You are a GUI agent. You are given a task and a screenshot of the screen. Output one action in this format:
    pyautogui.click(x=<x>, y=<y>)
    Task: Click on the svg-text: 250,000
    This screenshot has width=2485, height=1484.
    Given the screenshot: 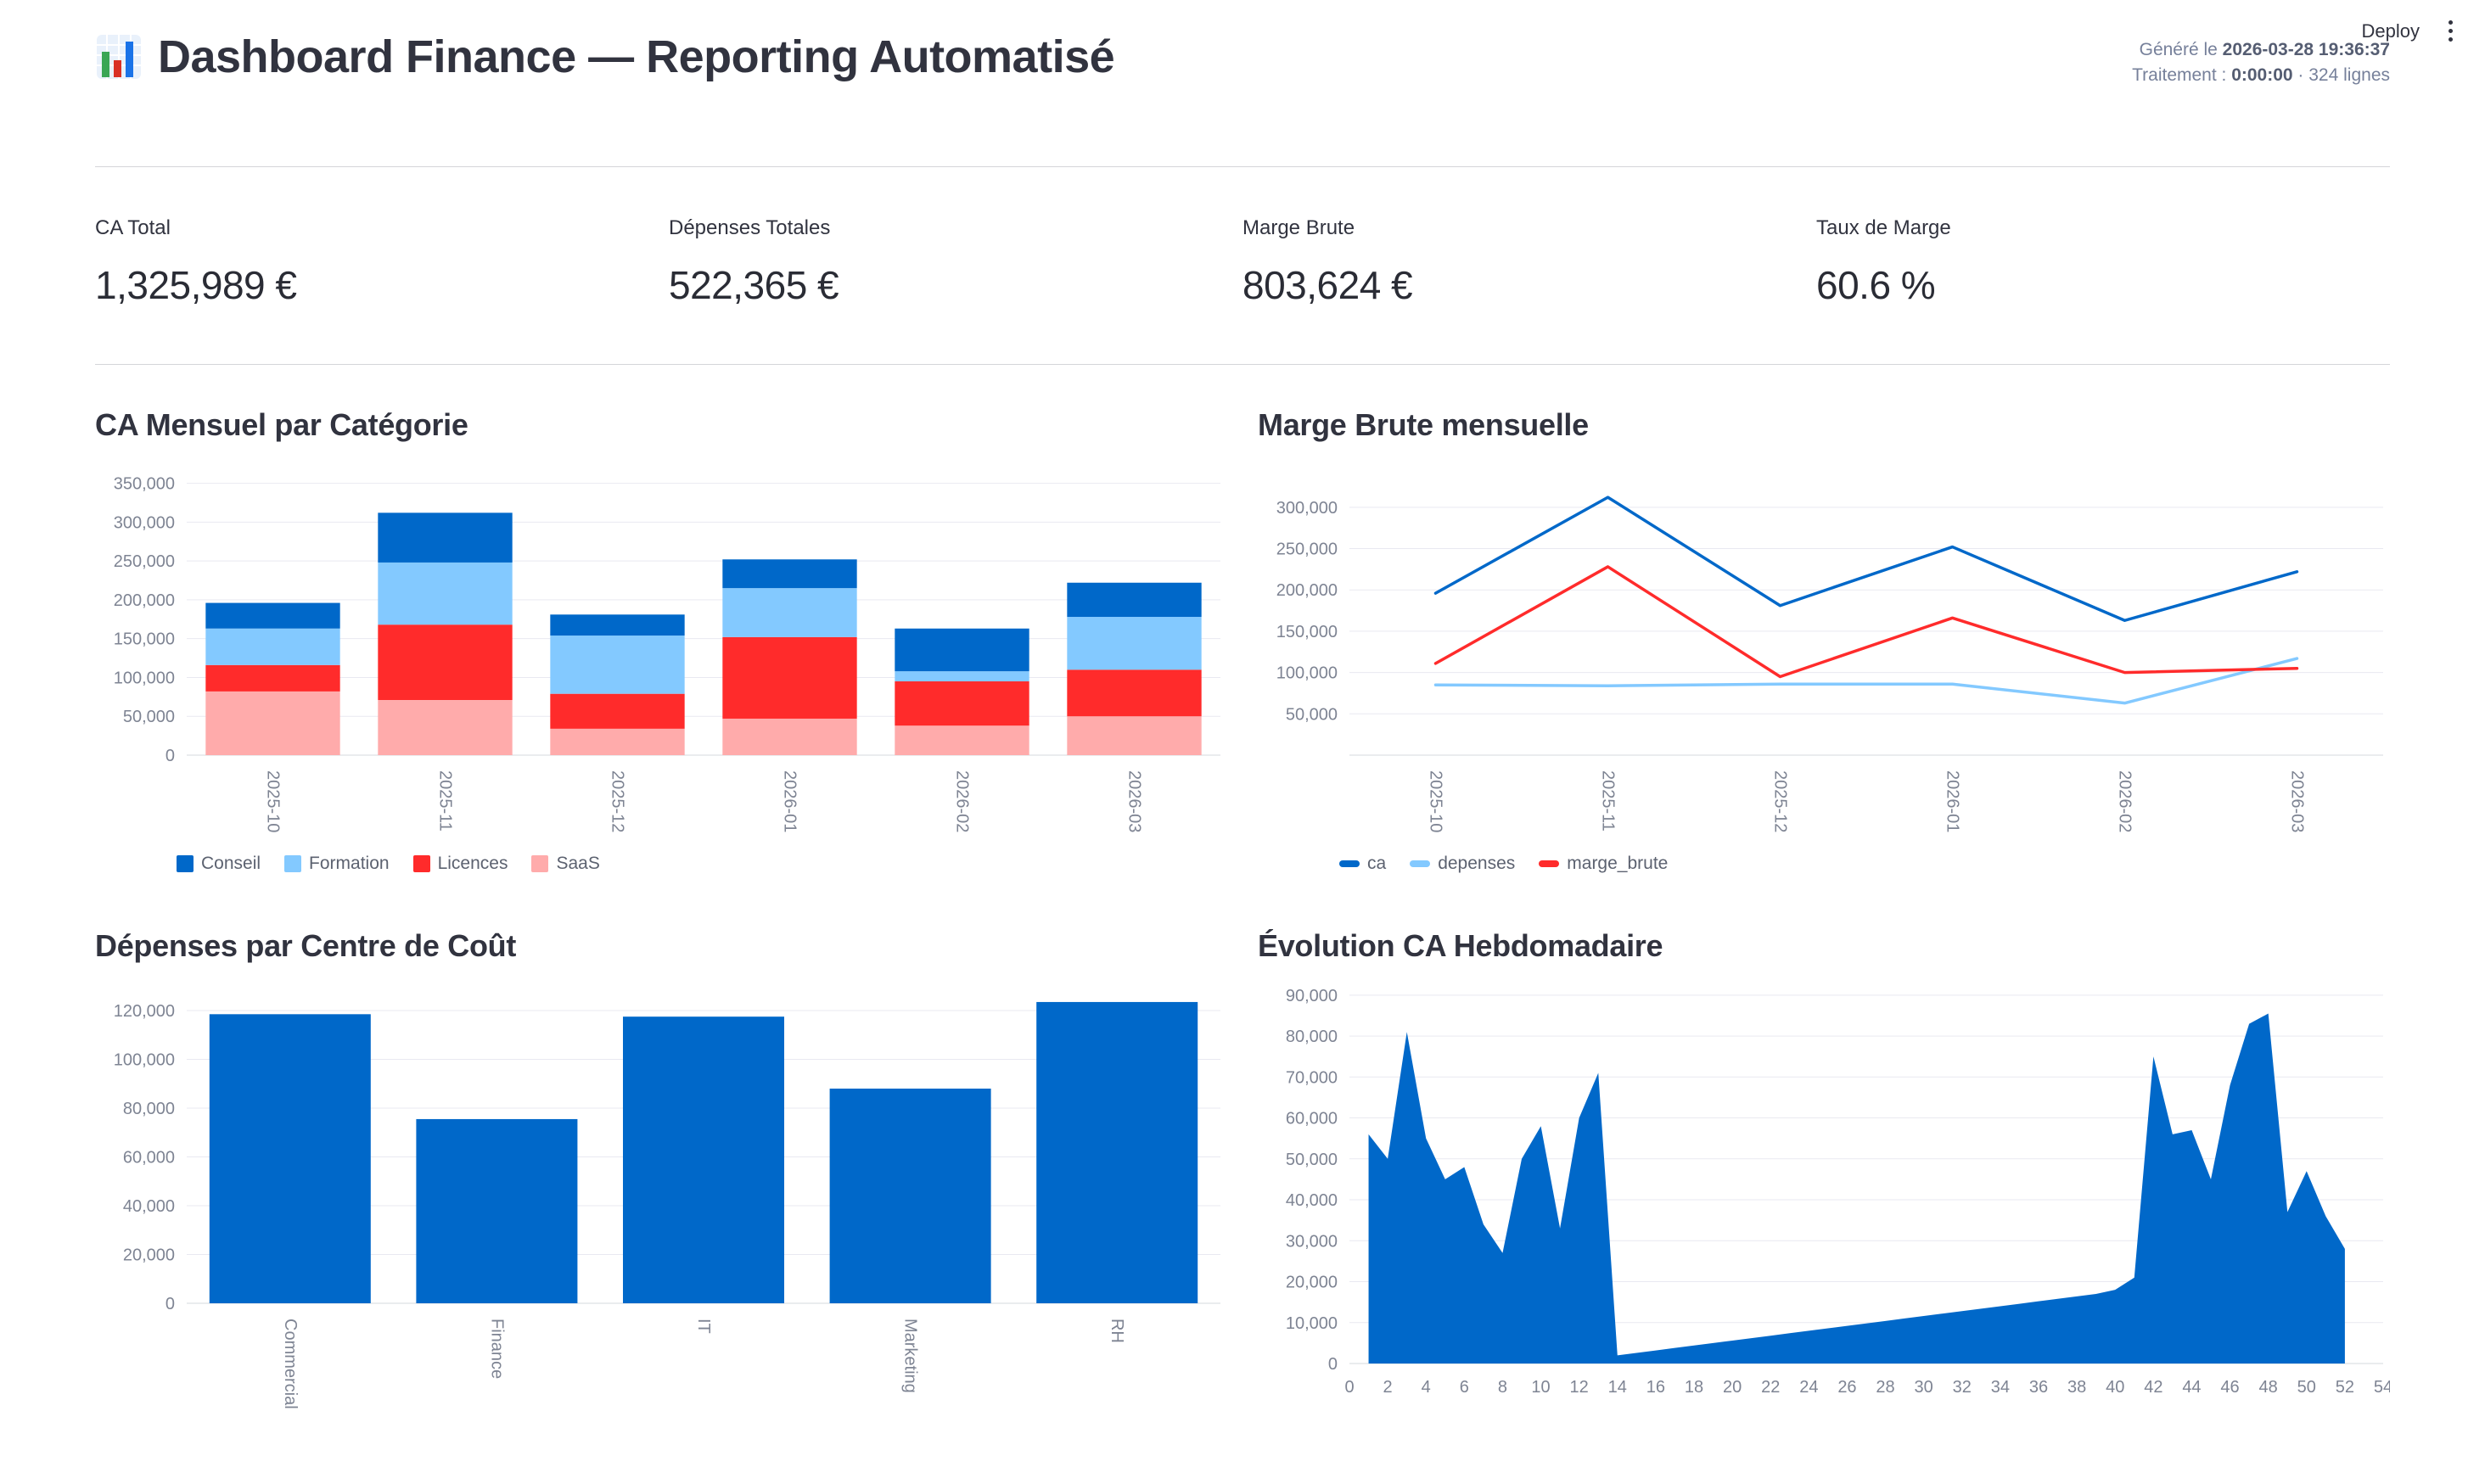 What is the action you would take?
    pyautogui.click(x=1307, y=549)
    